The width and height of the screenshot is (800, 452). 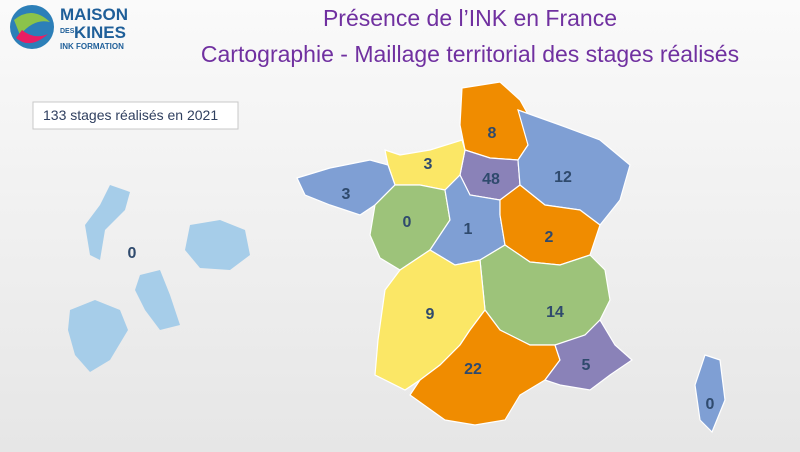 I want to click on region-value: 48, so click(x=491, y=179).